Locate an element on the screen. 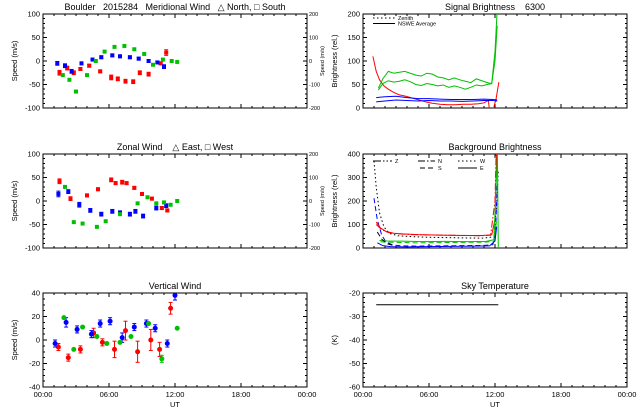  y-axis-label: Brightness (rel.) is located at coordinates (334, 200).